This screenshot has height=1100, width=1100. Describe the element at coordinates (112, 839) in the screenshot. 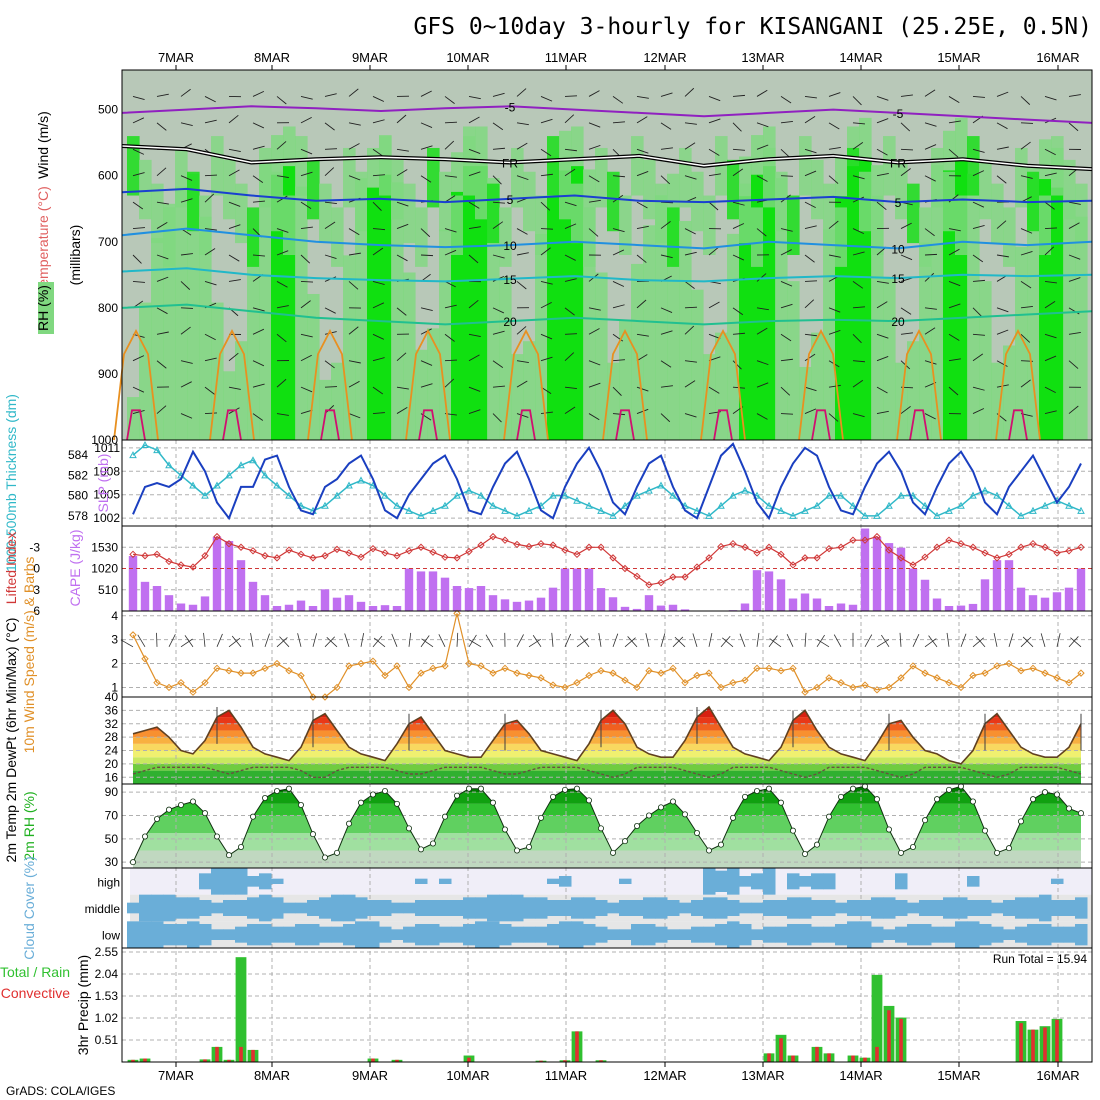

I see `axis-tick-label: 50` at that location.